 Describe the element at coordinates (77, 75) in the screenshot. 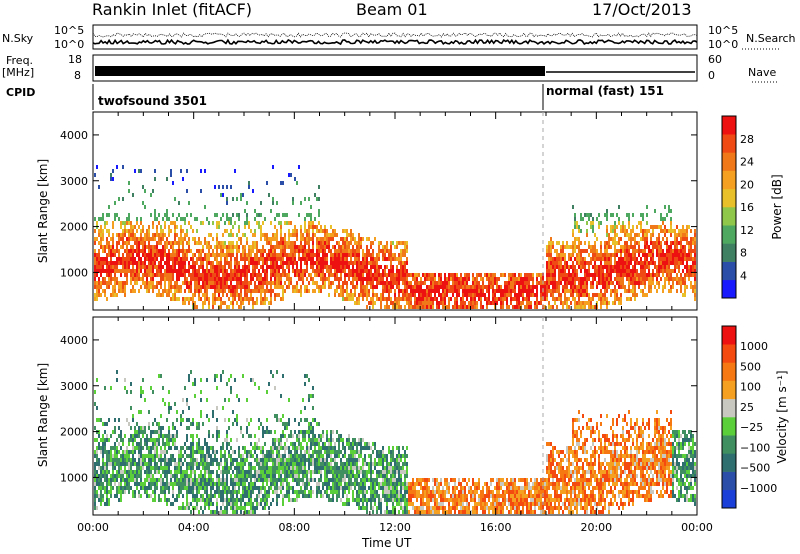

I see `freq-bottom-label: 8` at that location.